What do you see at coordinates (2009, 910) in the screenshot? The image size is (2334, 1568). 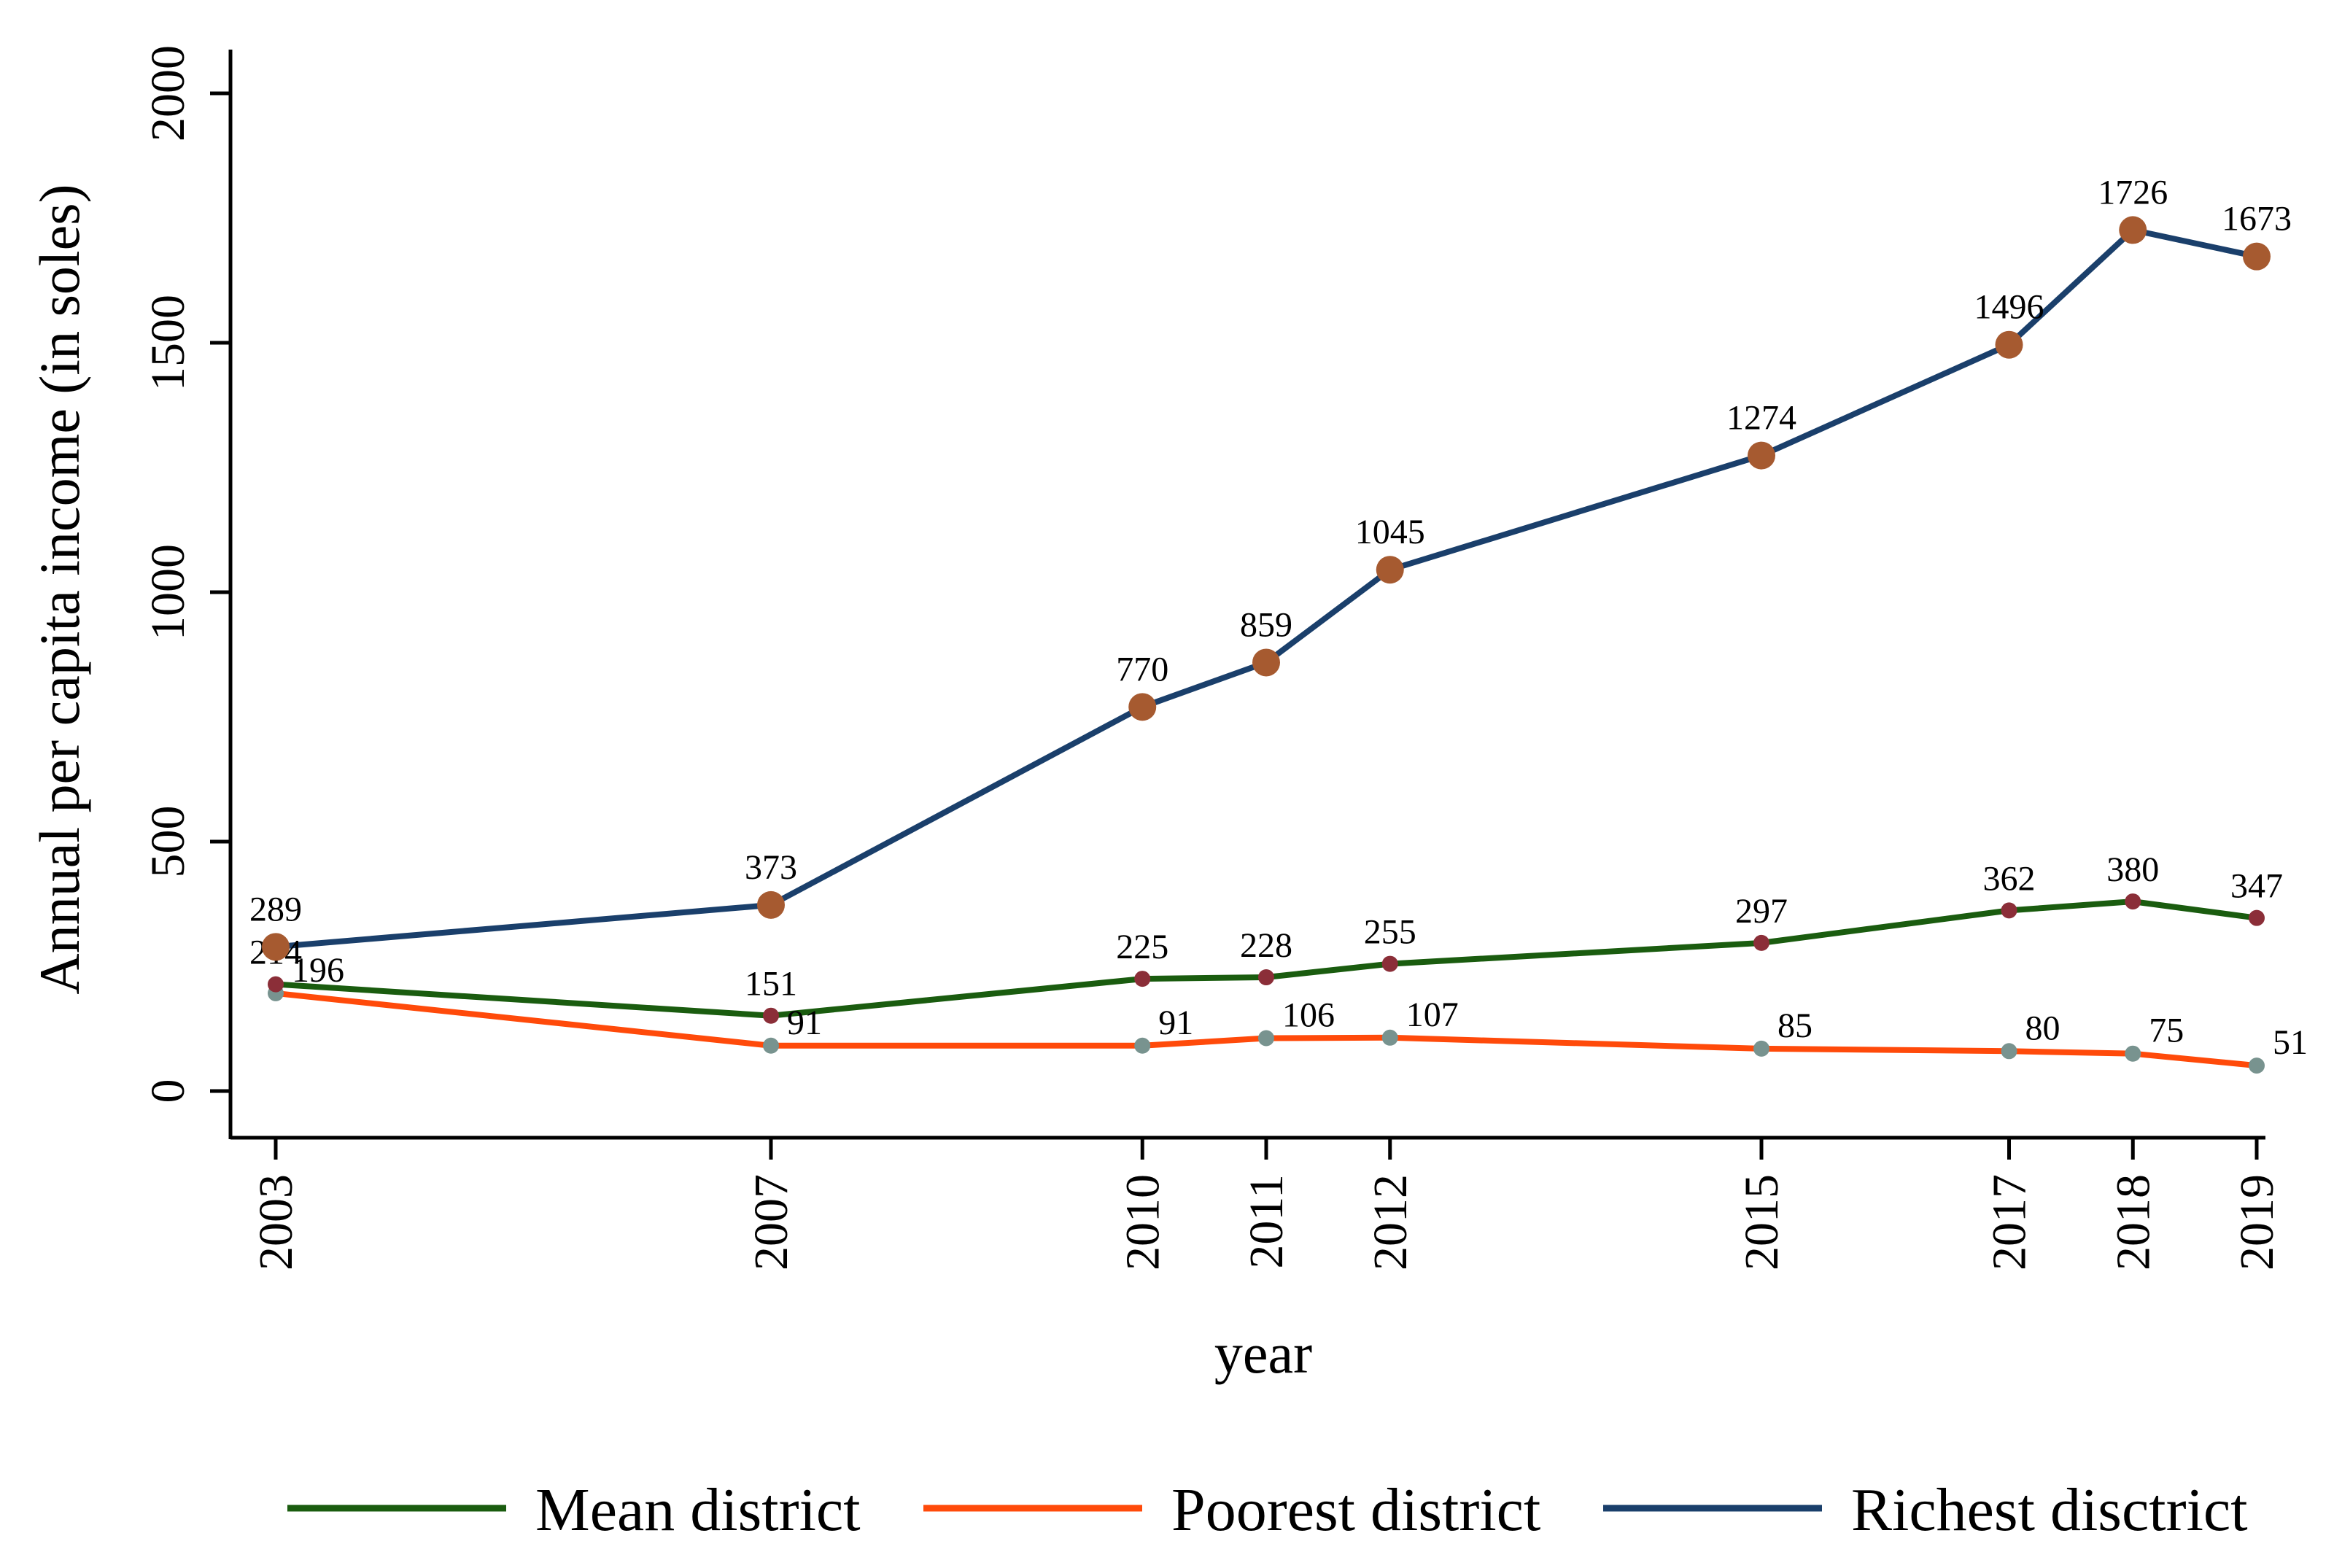 I see `point-mean-2017` at bounding box center [2009, 910].